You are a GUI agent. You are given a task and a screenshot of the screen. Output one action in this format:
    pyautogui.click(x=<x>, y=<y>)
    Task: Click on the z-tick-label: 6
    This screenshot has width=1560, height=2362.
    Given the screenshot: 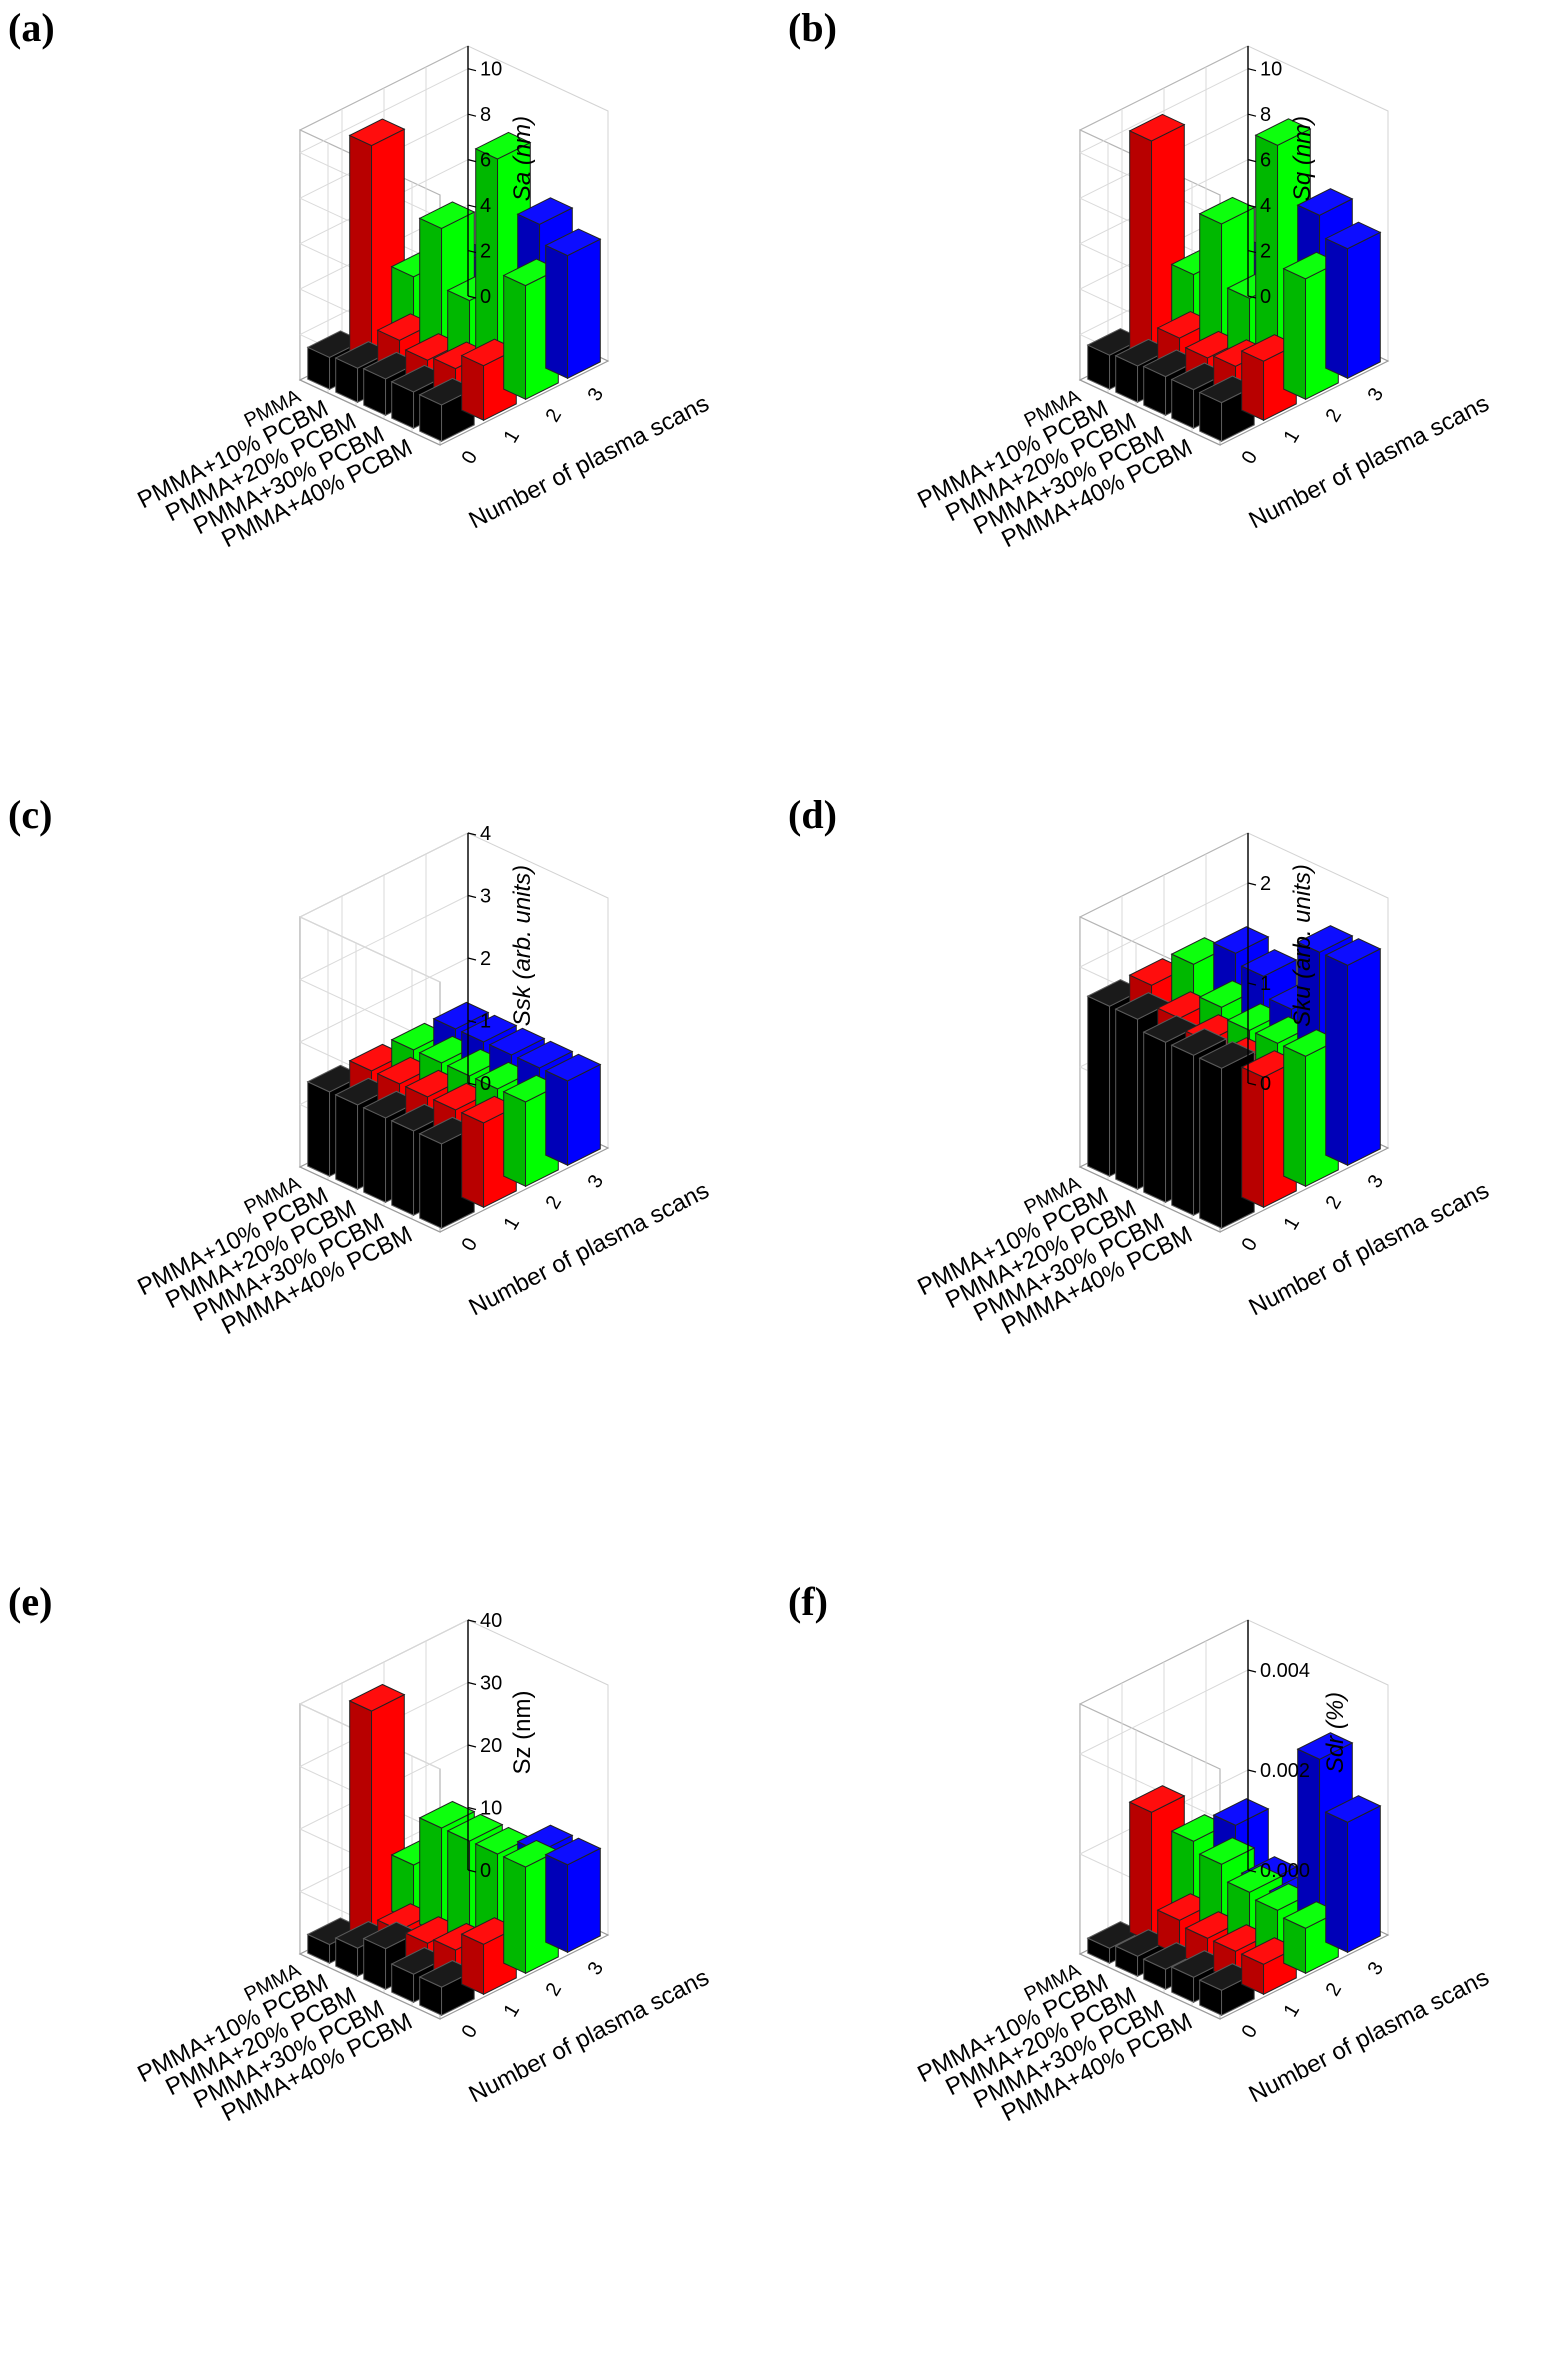 What is the action you would take?
    pyautogui.click(x=485, y=161)
    